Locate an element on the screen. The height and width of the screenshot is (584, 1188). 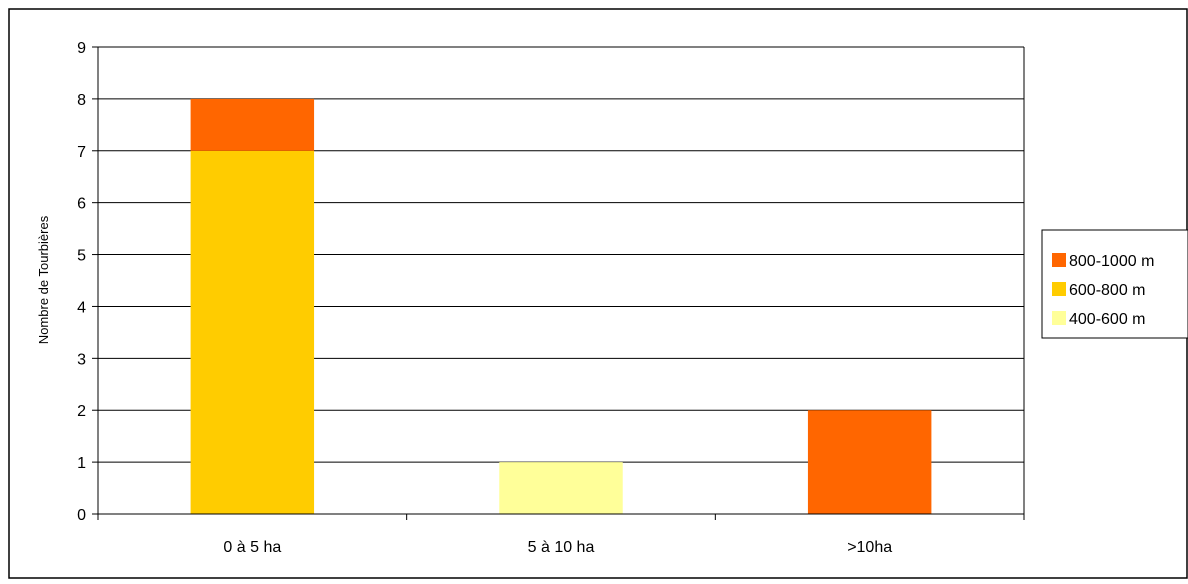
y-tick-label: 7 is located at coordinates (81, 152).